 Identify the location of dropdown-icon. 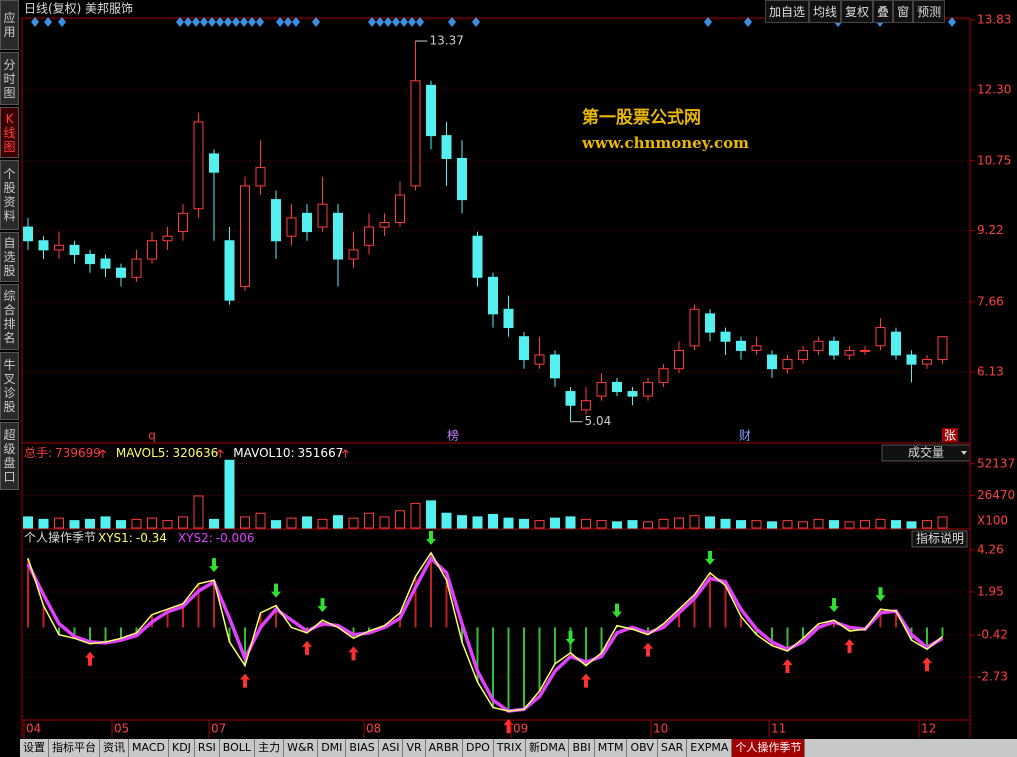
(964, 453).